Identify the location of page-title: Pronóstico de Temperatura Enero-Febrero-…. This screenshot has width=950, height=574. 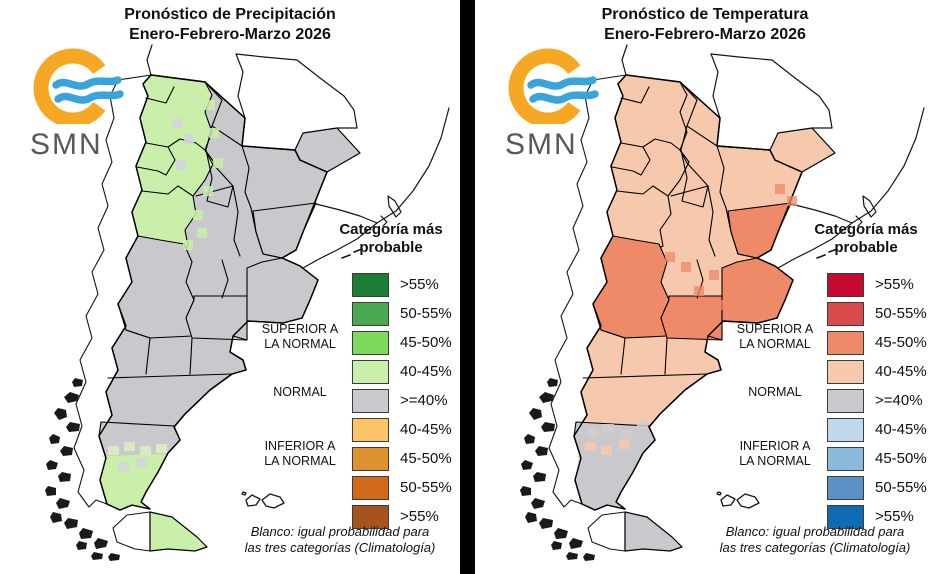
(705, 25).